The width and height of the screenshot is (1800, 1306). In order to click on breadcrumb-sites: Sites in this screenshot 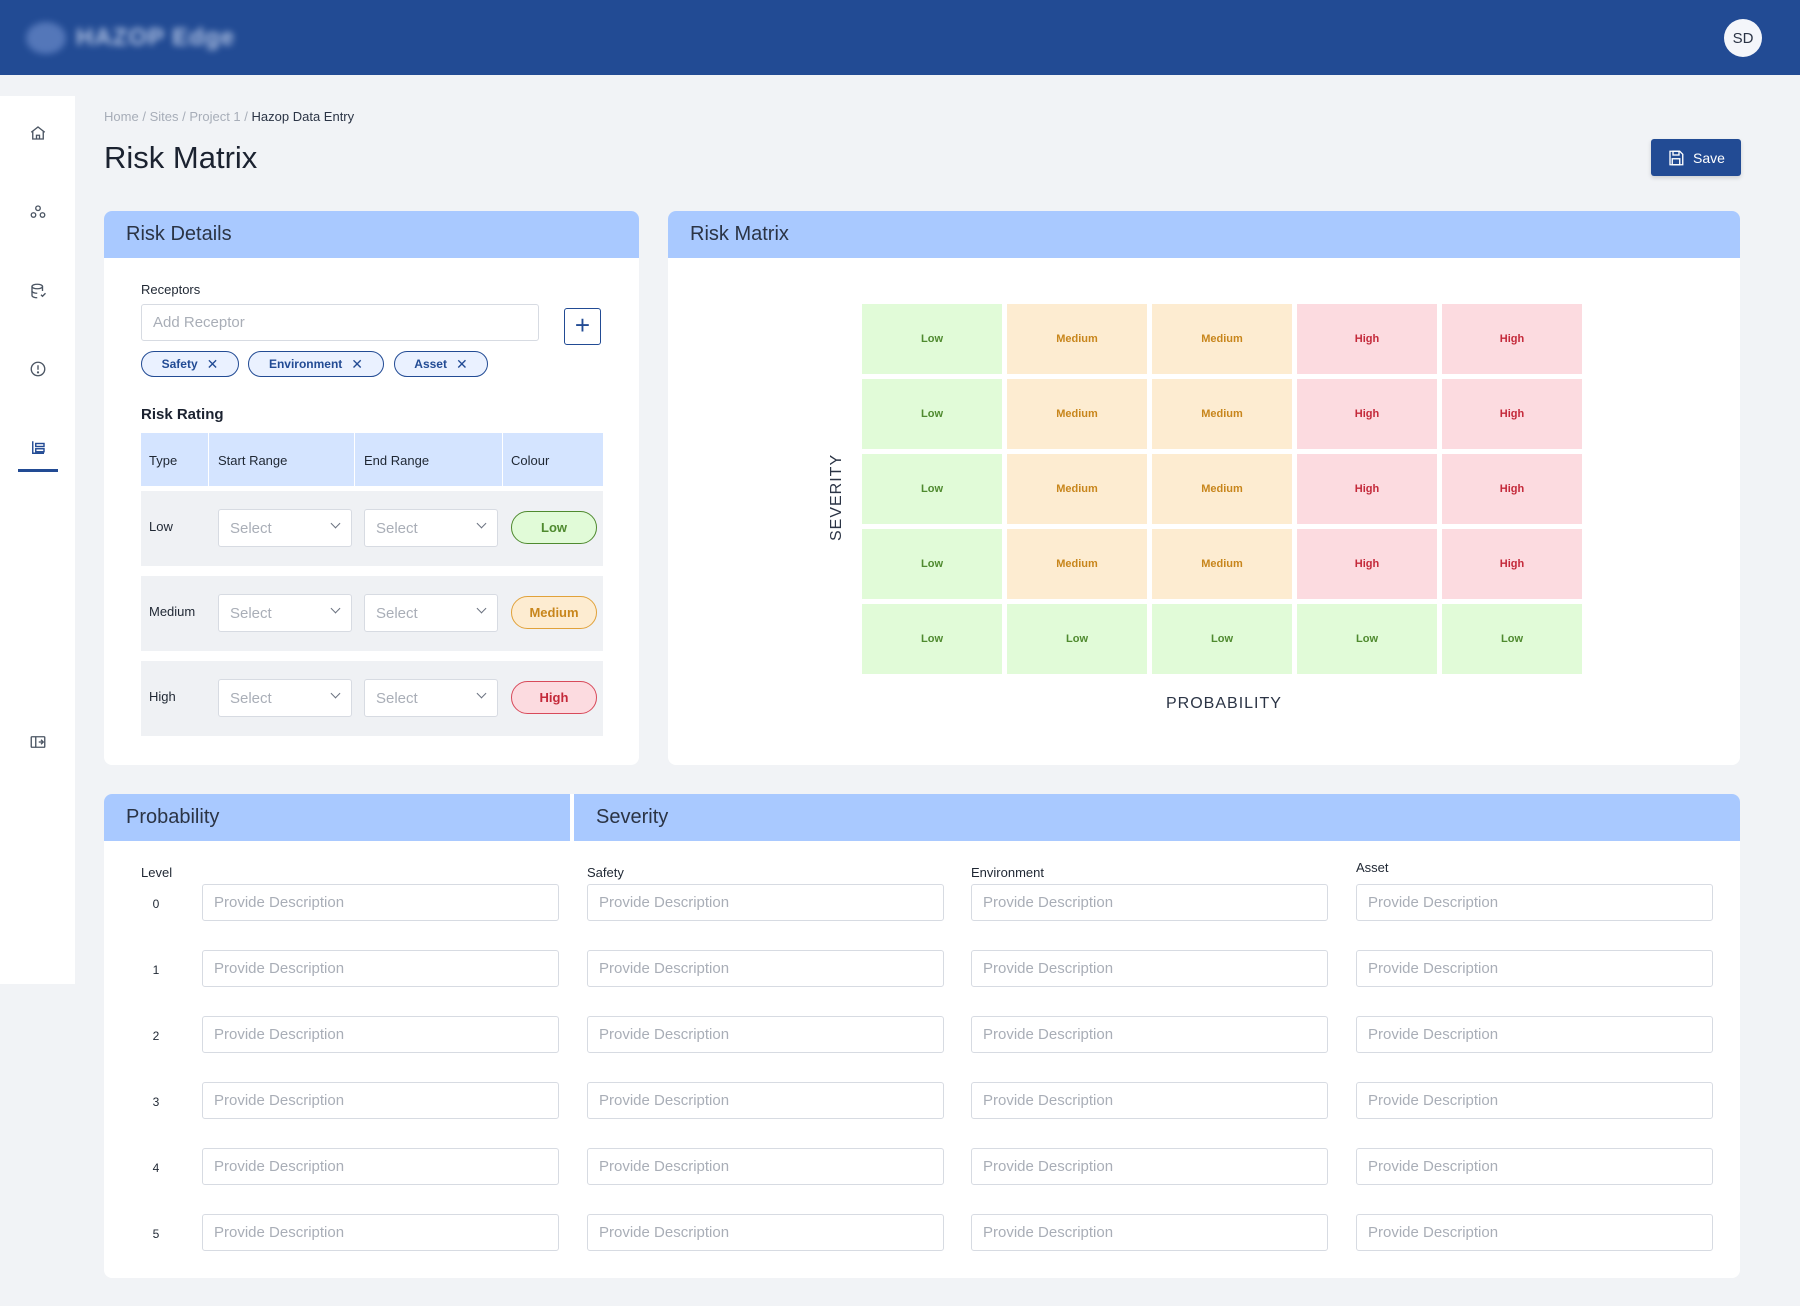, I will do `click(164, 116)`.